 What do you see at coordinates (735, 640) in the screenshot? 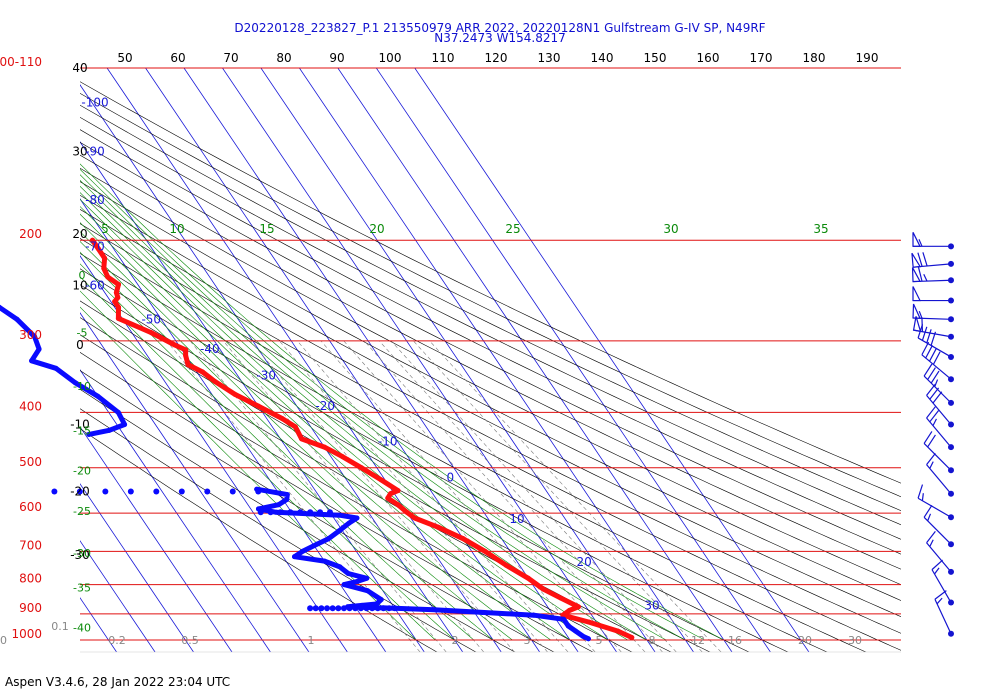
I see `mixing-ratio-label: 16` at bounding box center [735, 640].